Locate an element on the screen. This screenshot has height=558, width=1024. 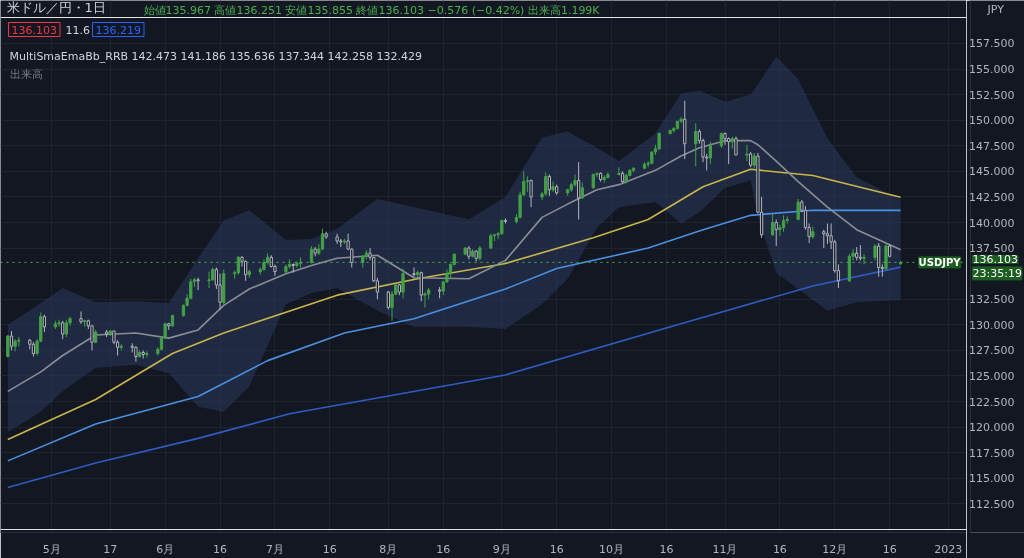
x-tick-label: 9月 is located at coordinates (501, 549).